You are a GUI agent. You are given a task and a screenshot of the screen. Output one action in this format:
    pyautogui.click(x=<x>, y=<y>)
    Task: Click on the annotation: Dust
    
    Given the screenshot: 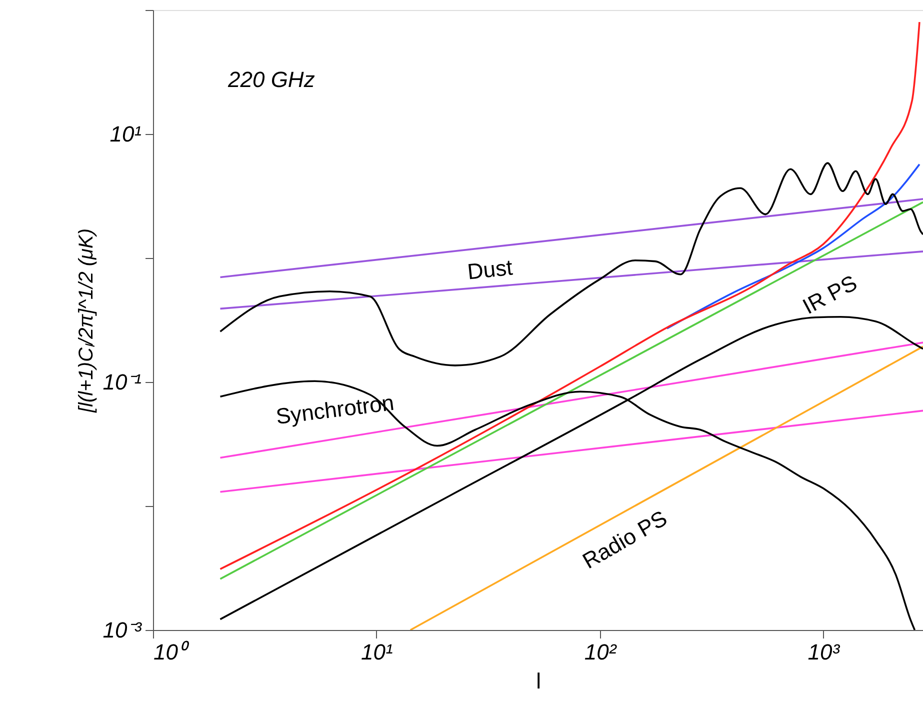 What is the action you would take?
    pyautogui.click(x=490, y=269)
    